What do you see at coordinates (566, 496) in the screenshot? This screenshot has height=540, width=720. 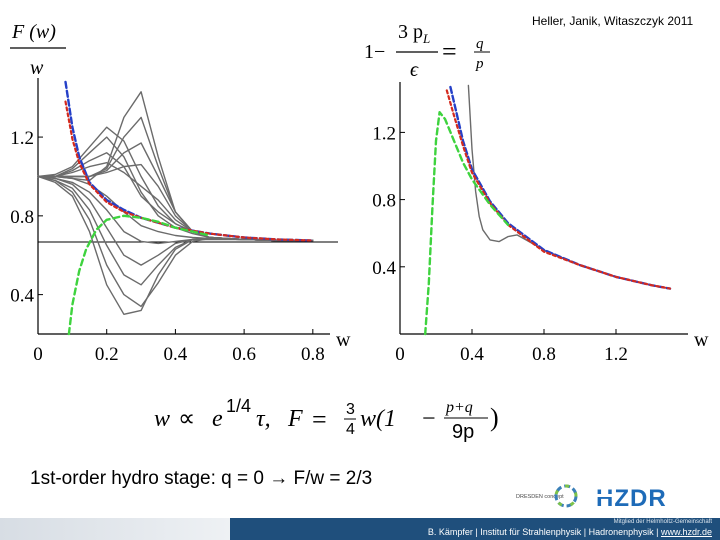 I see `dresden-ring-icon` at bounding box center [566, 496].